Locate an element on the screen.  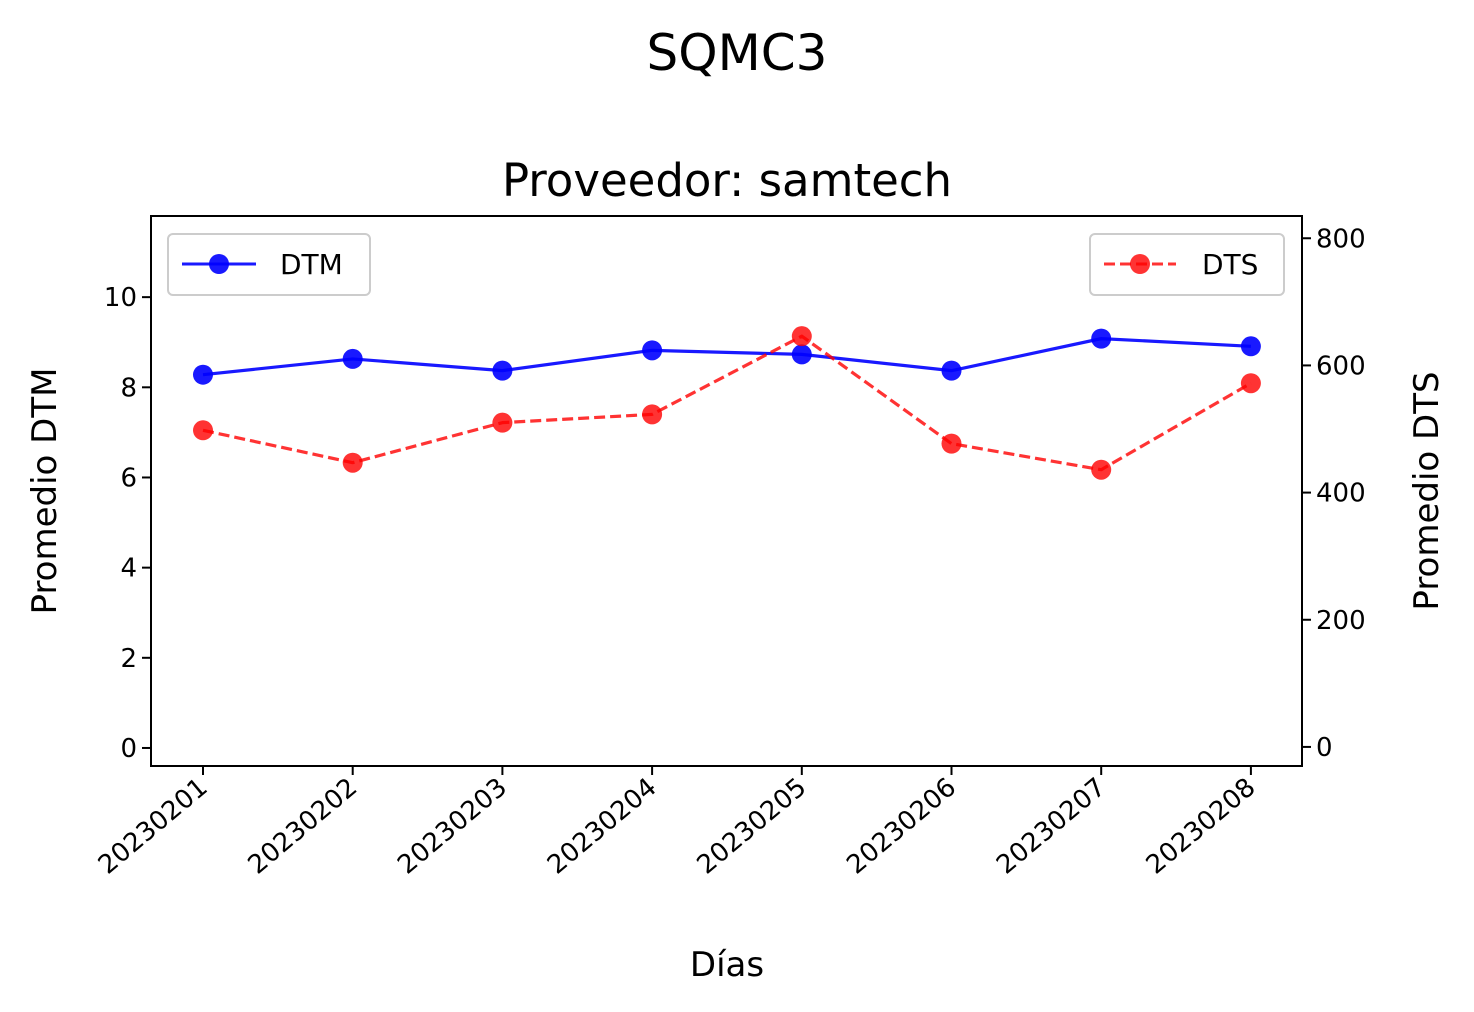
x-axis-label: Días is located at coordinates (727, 965).